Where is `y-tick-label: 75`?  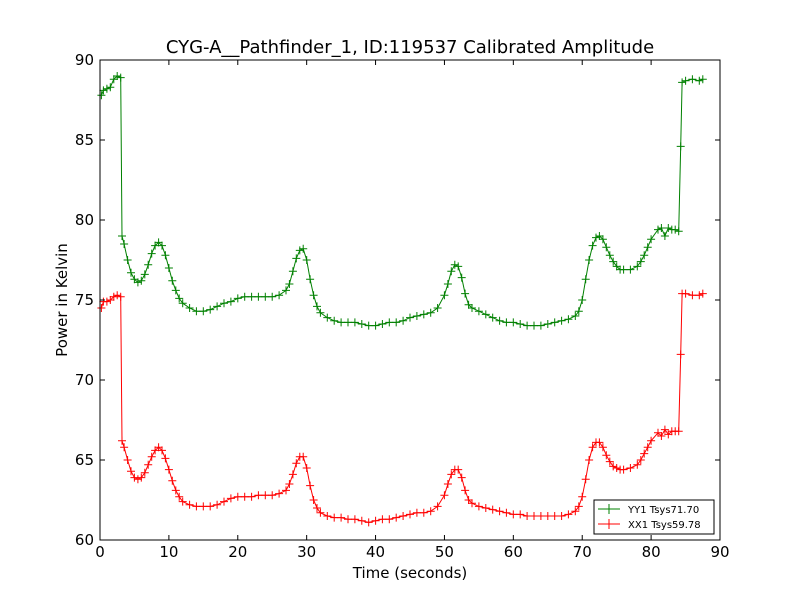 y-tick-label: 75 is located at coordinates (84, 300).